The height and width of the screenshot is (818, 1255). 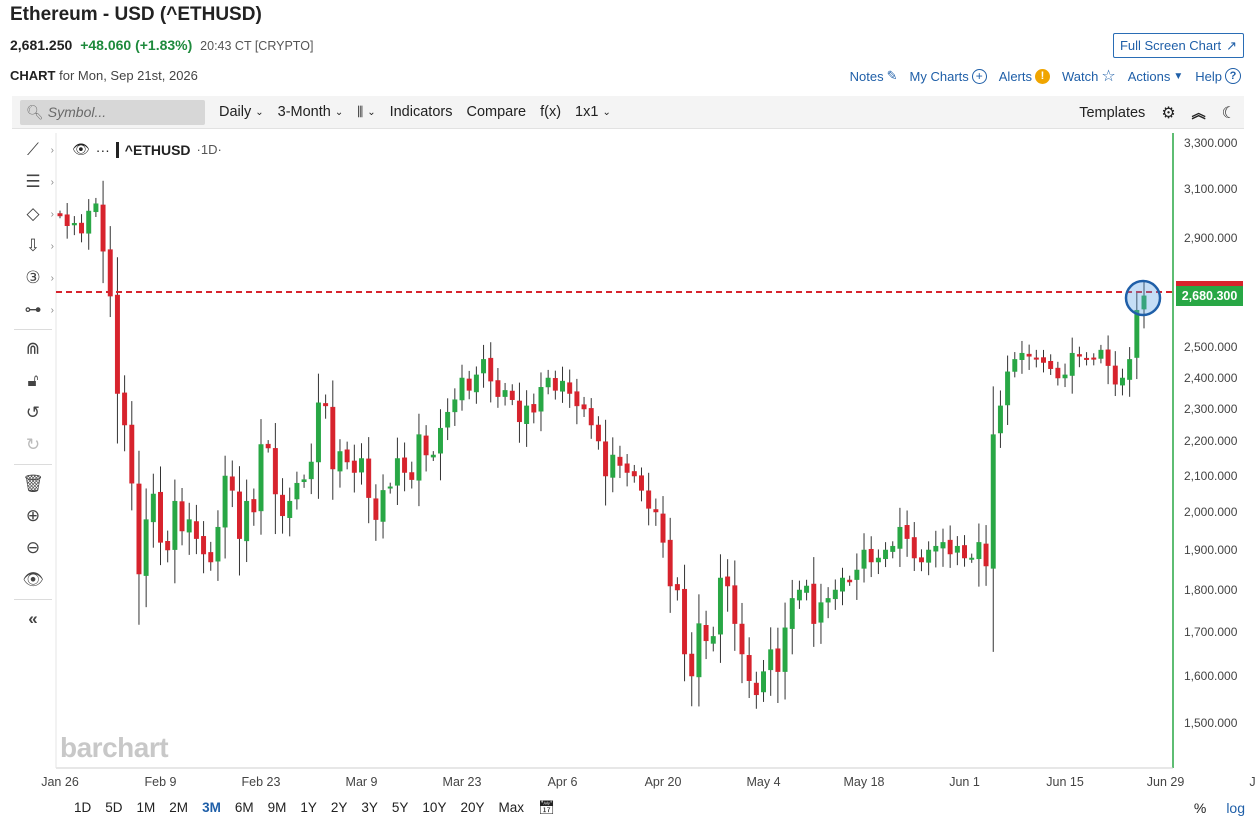 What do you see at coordinates (551, 112) in the screenshot?
I see `function-button: f(x)` at bounding box center [551, 112].